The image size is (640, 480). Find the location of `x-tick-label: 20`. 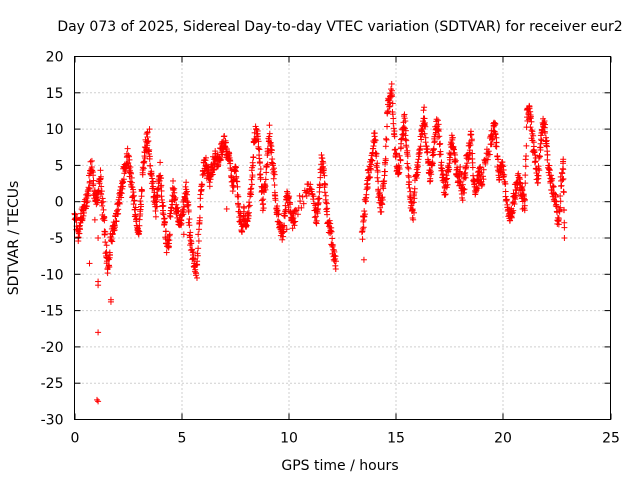

x-tick-label: 20 is located at coordinates (503, 439).